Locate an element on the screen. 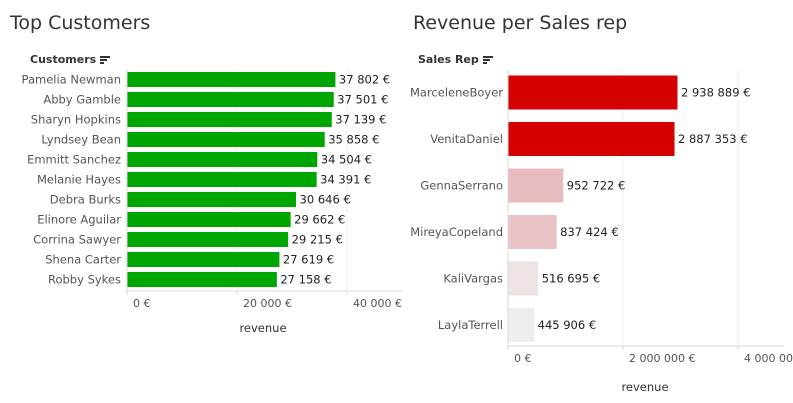 This screenshot has width=793, height=403. category-label: Lyndsey Bean is located at coordinates (81, 140).